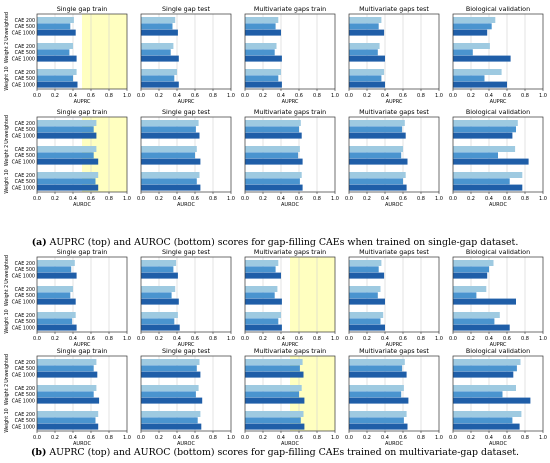 Image resolution: width=550 pixels, height=463 pixels. What do you see at coordinates (186, 9) in the screenshot?
I see `panel-title: Single gap test` at bounding box center [186, 9].